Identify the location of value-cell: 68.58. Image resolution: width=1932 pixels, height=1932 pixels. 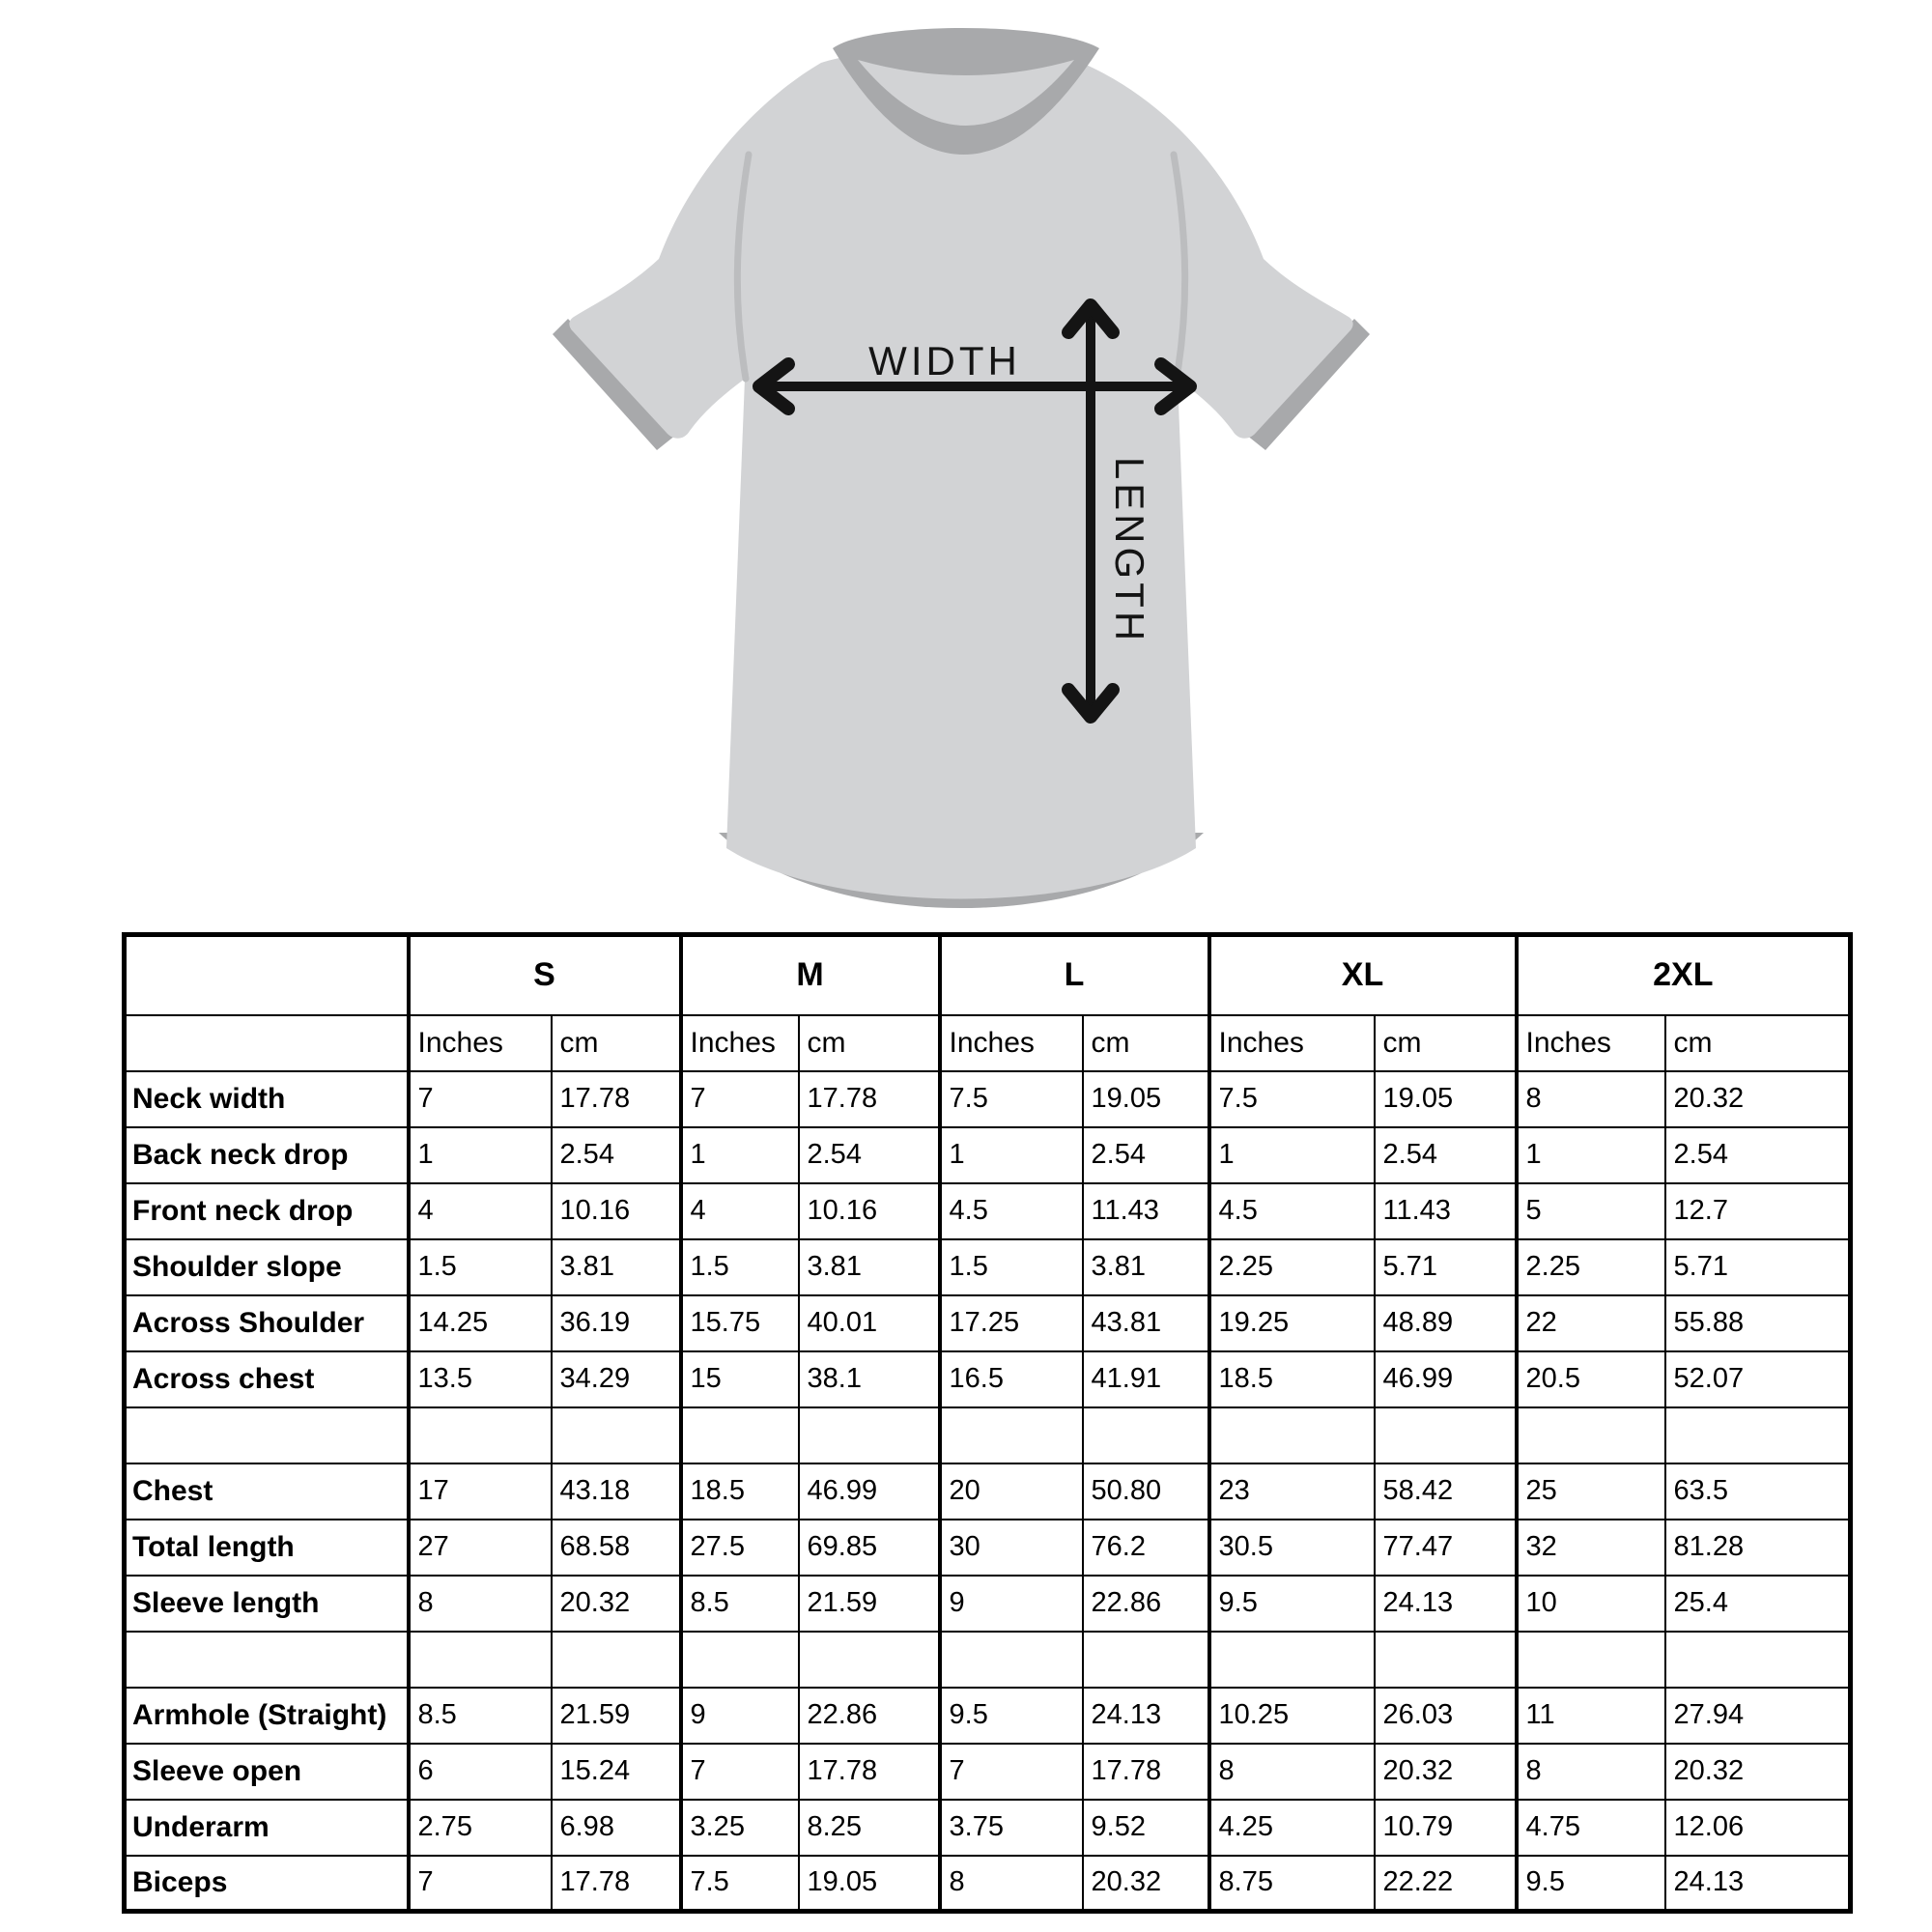
(616, 1547).